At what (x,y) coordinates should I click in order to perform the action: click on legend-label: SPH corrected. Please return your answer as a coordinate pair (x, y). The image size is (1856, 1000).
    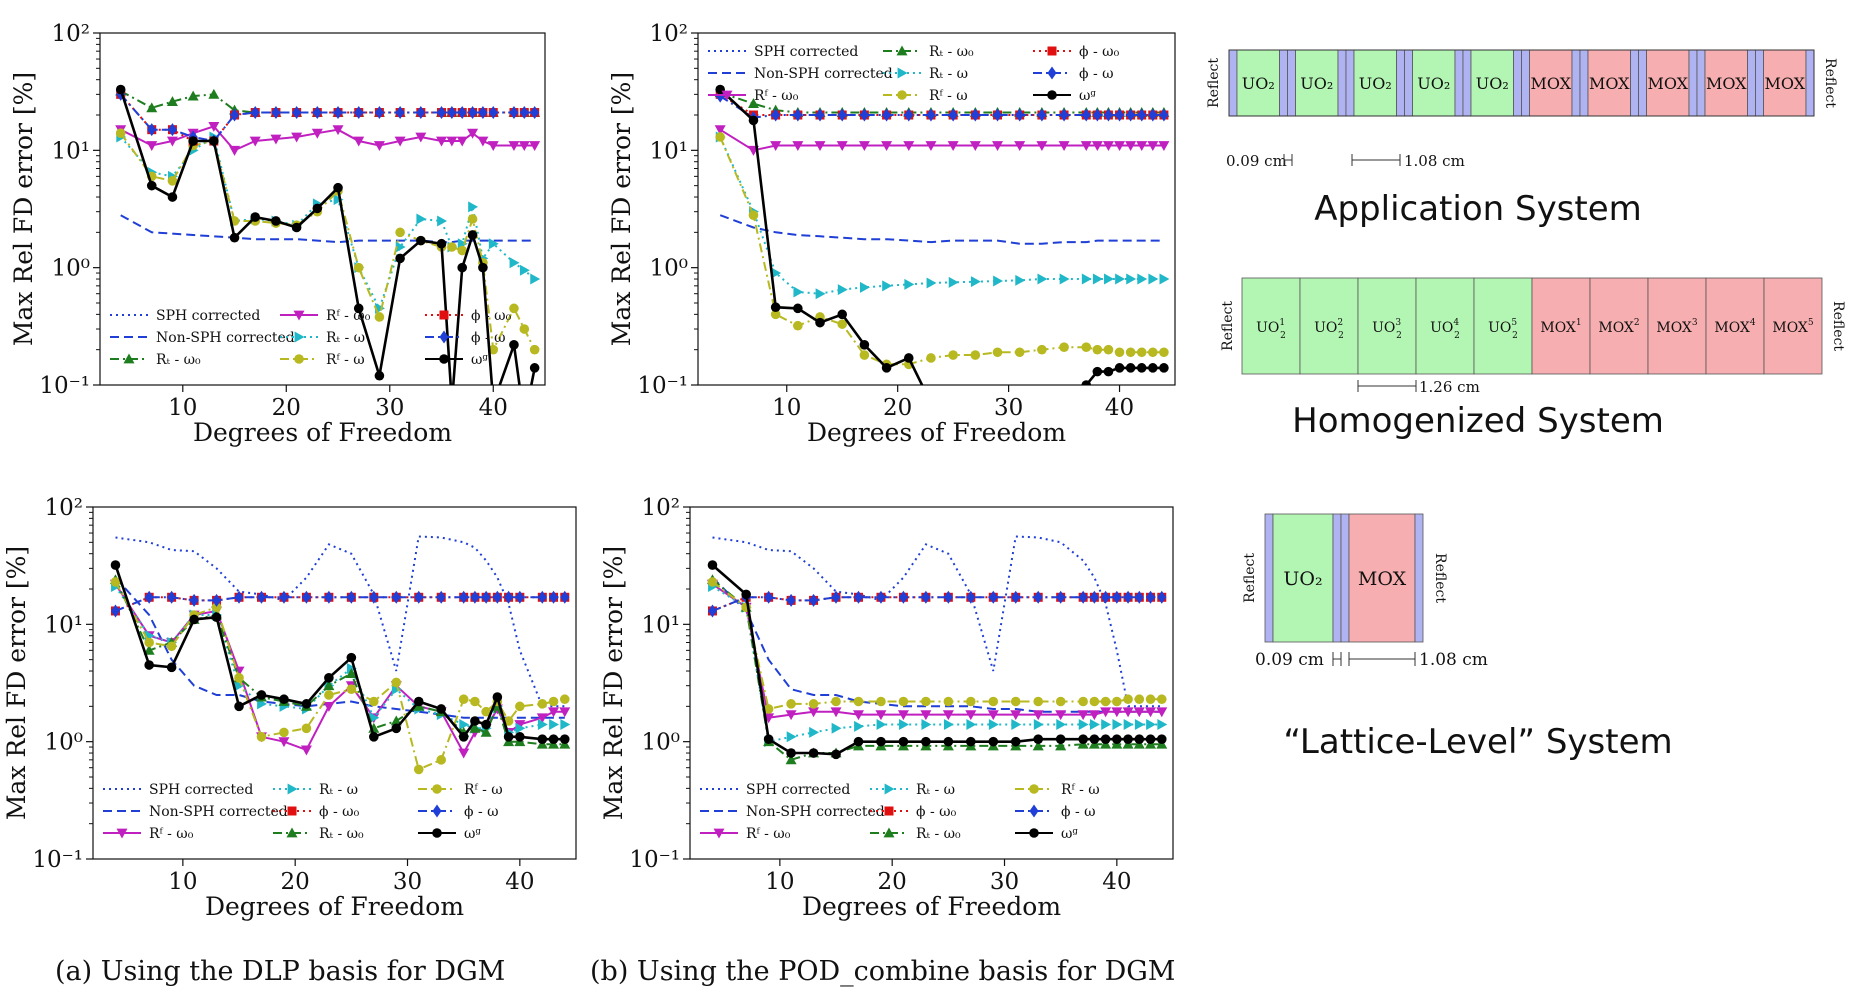
    Looking at the image, I should click on (806, 52).